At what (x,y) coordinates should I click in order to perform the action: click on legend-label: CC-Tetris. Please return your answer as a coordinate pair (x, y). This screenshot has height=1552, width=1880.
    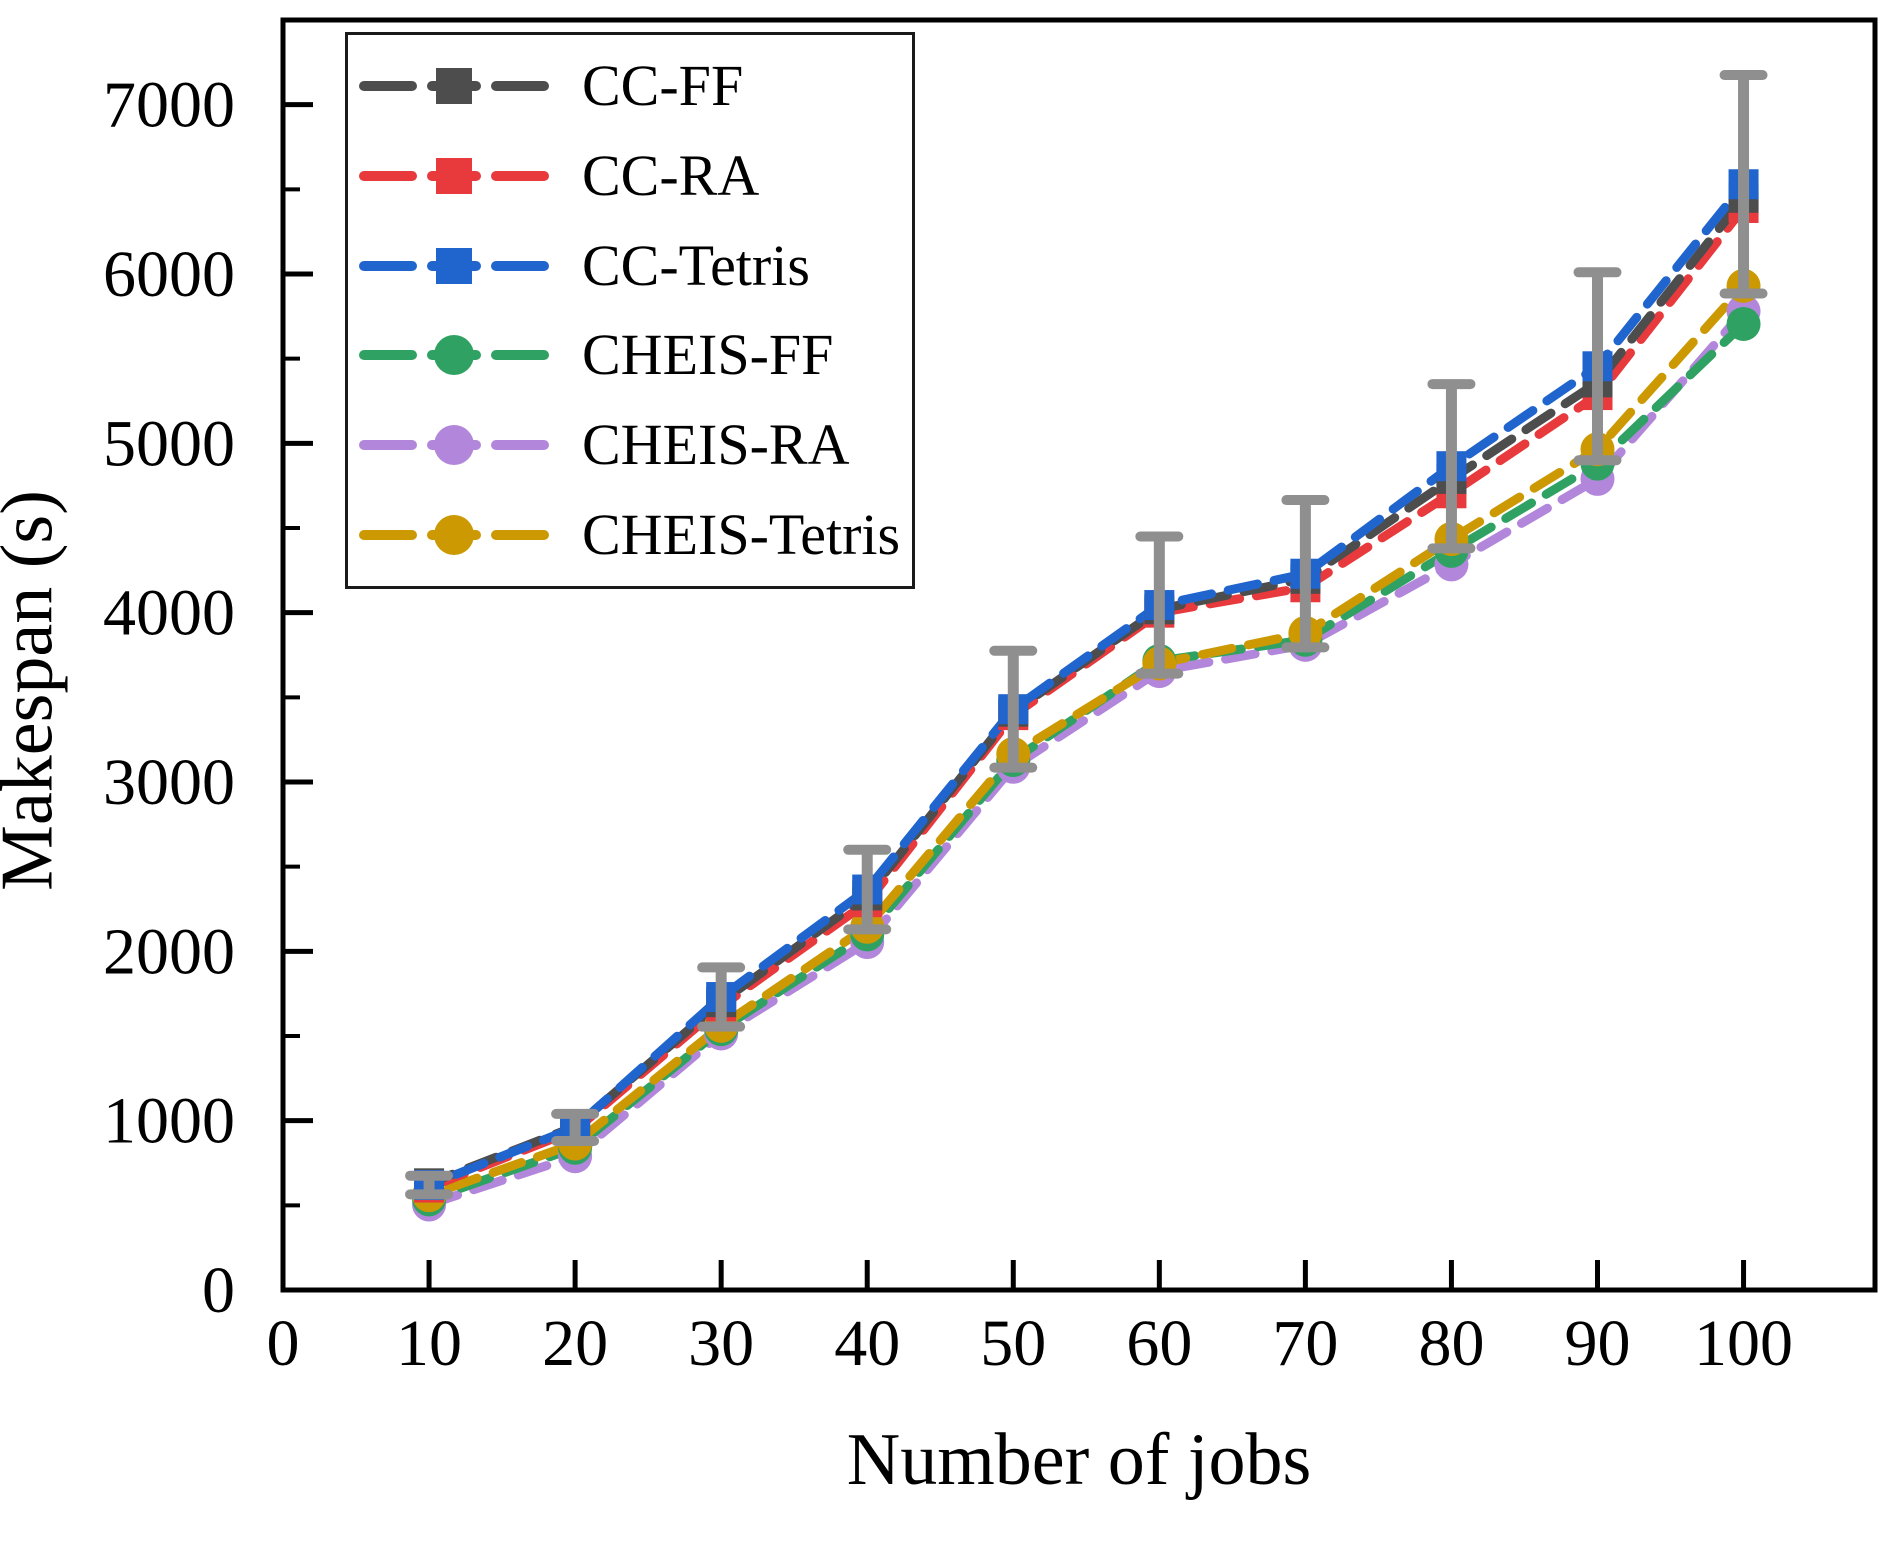
    Looking at the image, I should click on (696, 265).